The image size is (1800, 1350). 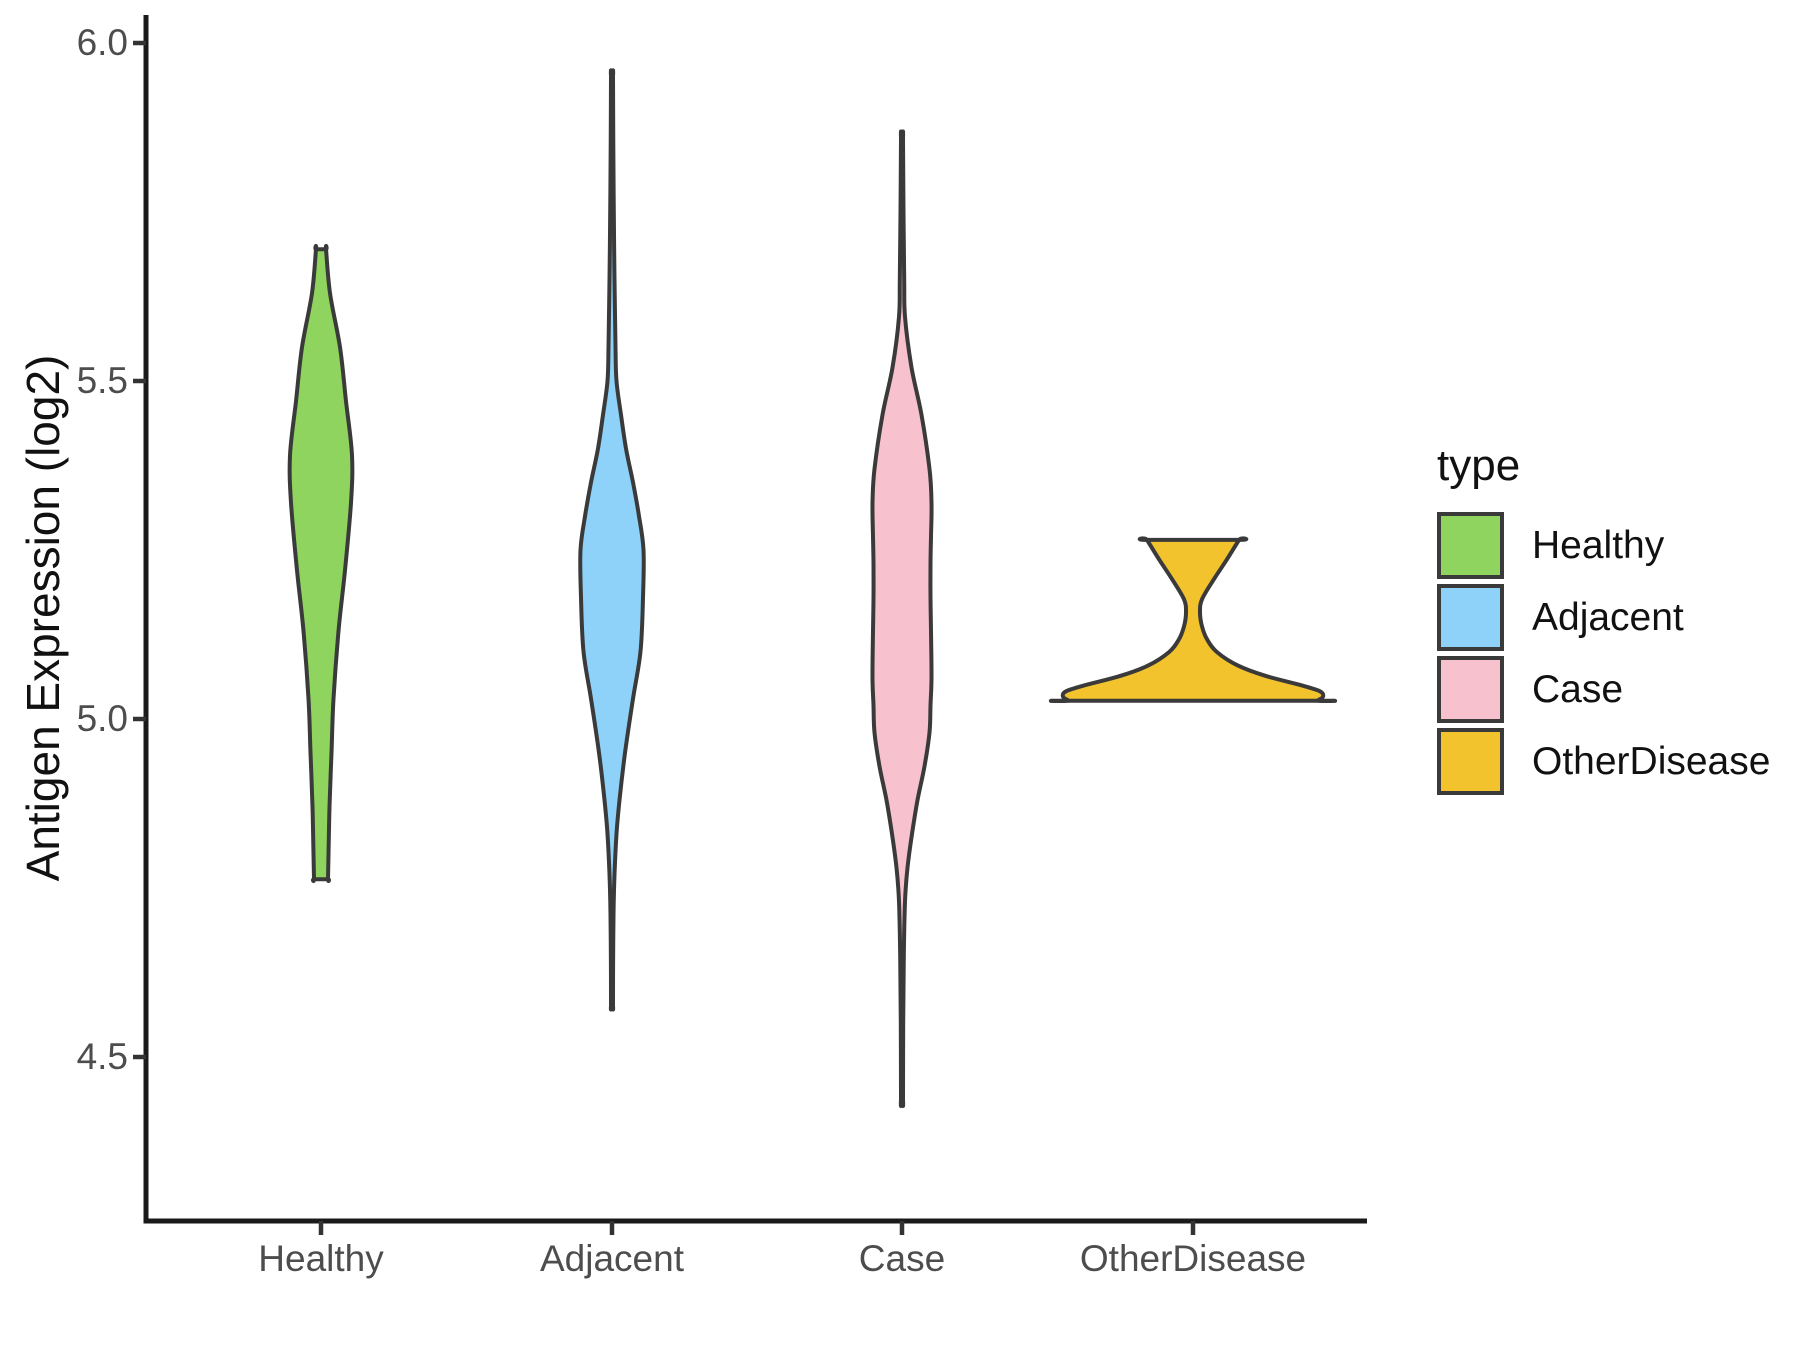 What do you see at coordinates (1193, 1258) in the screenshot?
I see `x-tick-label-otherdisease: OtherDisease` at bounding box center [1193, 1258].